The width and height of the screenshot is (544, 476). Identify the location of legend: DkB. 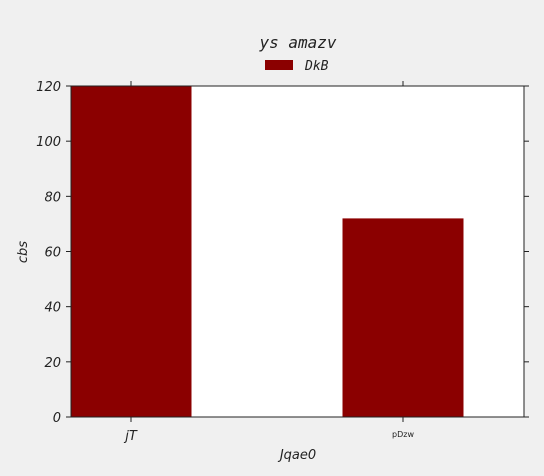
(297, 66).